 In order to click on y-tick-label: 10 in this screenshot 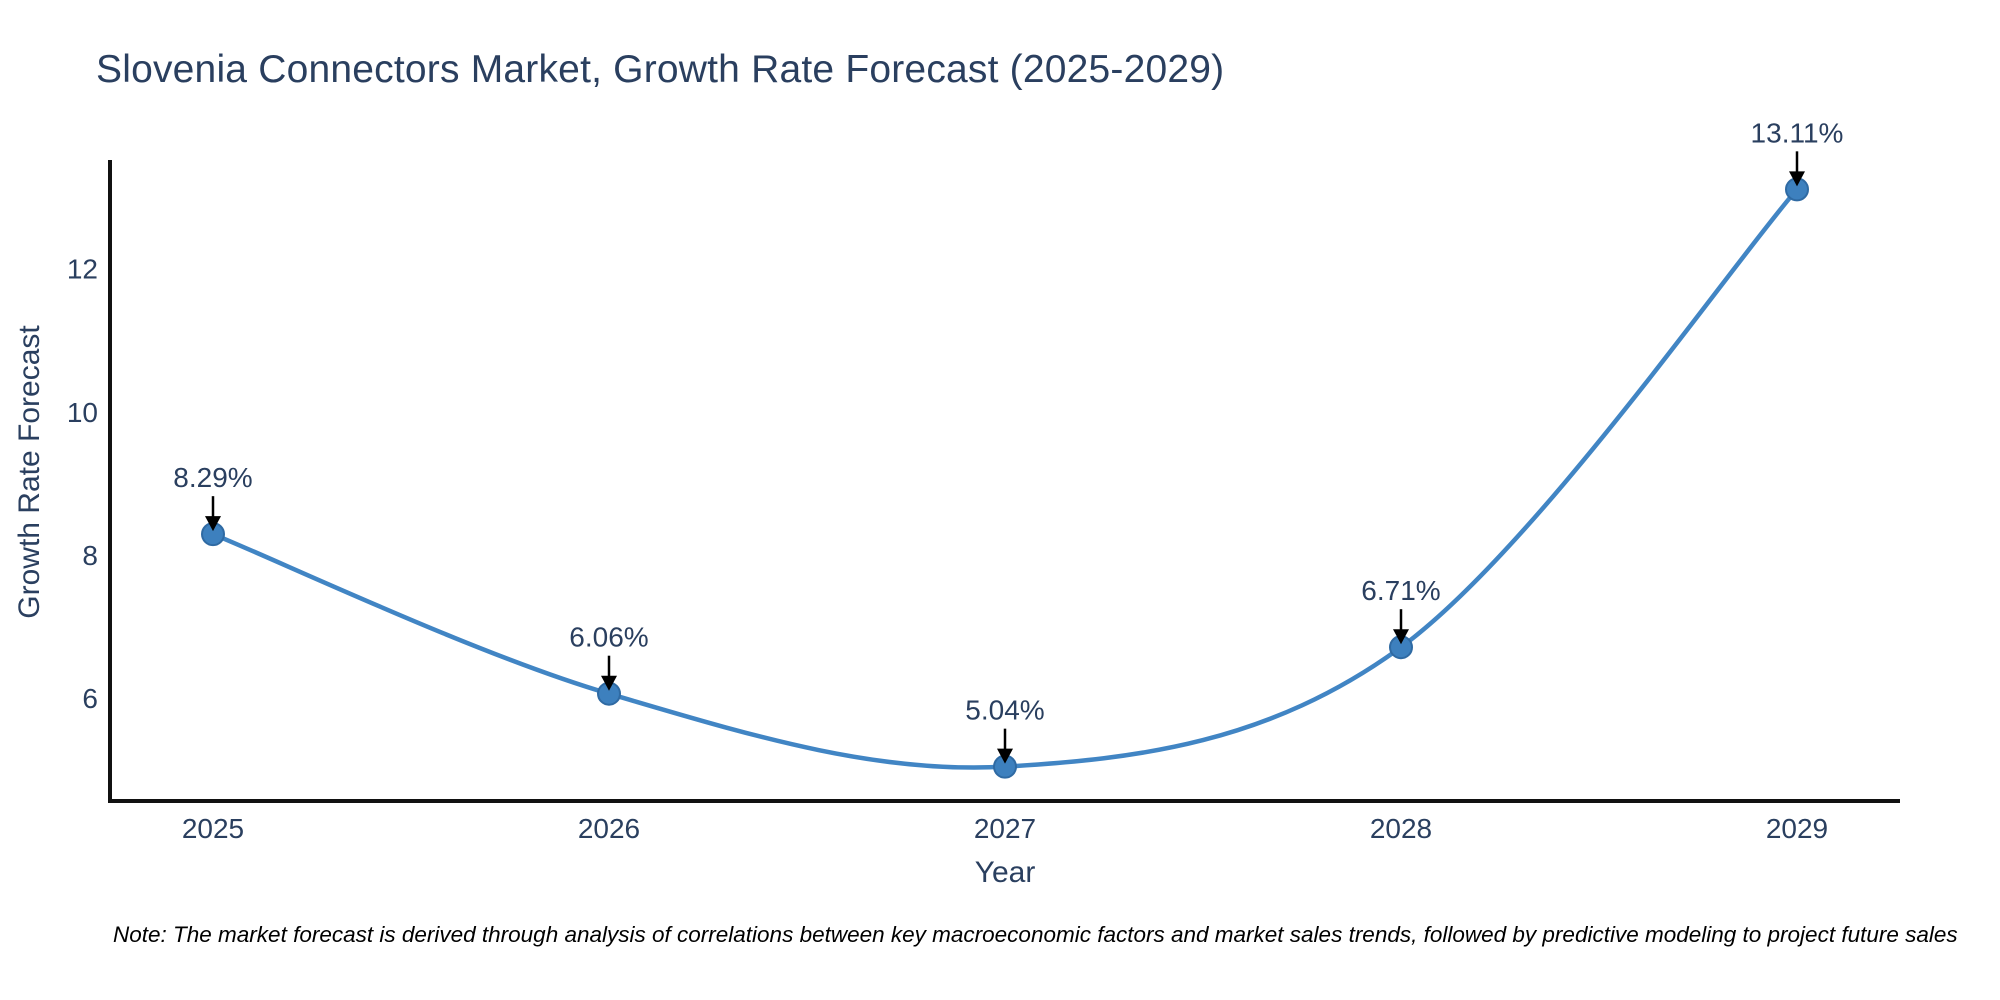, I will do `click(82, 412)`.